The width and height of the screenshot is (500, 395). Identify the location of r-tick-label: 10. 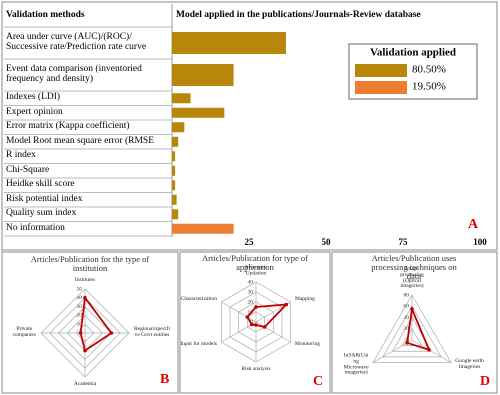
(80, 324).